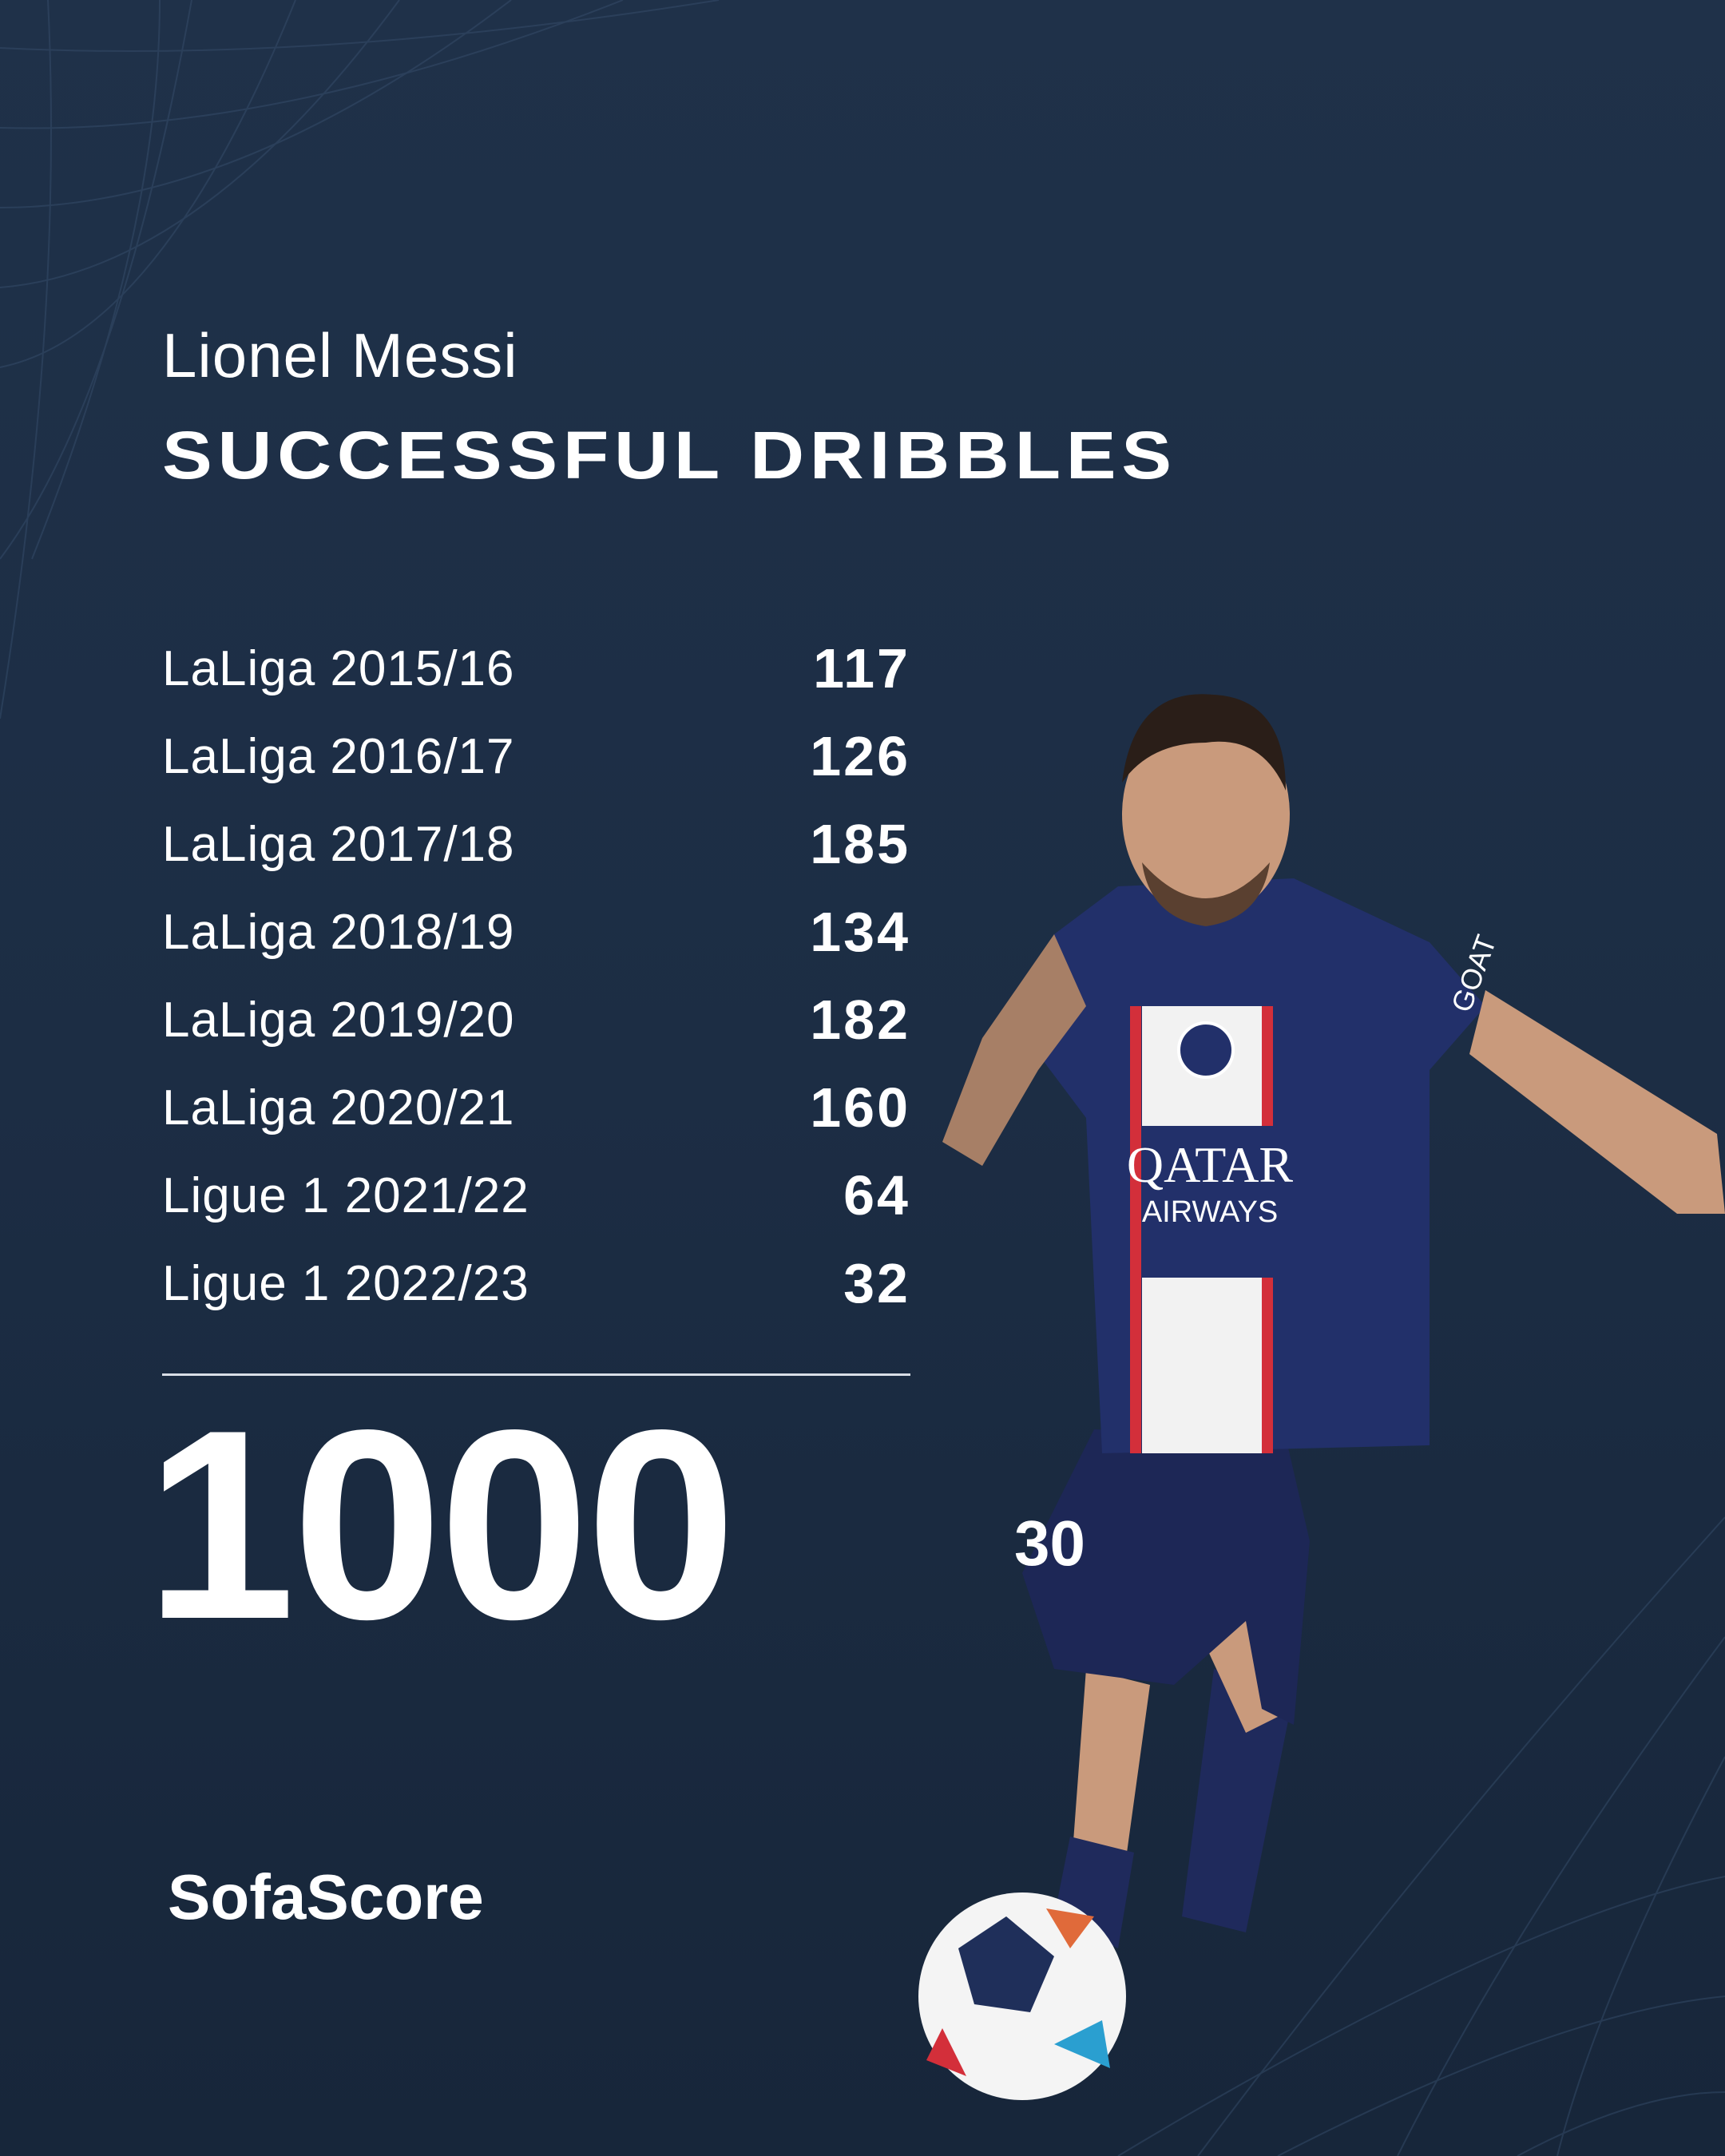 The height and width of the screenshot is (2156, 1725). I want to click on season-label: LaLiga 2020/21, so click(338, 1107).